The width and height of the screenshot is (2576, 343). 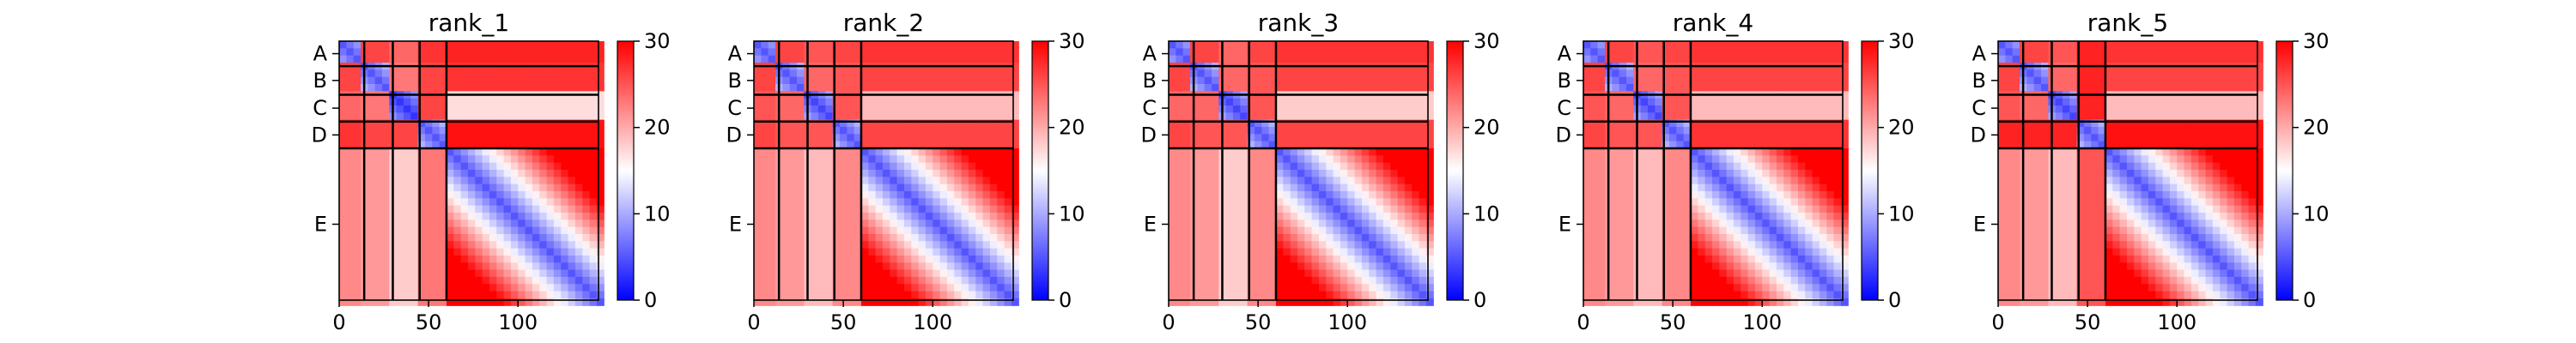 What do you see at coordinates (1298, 23) in the screenshot?
I see `chart-title: rank_3` at bounding box center [1298, 23].